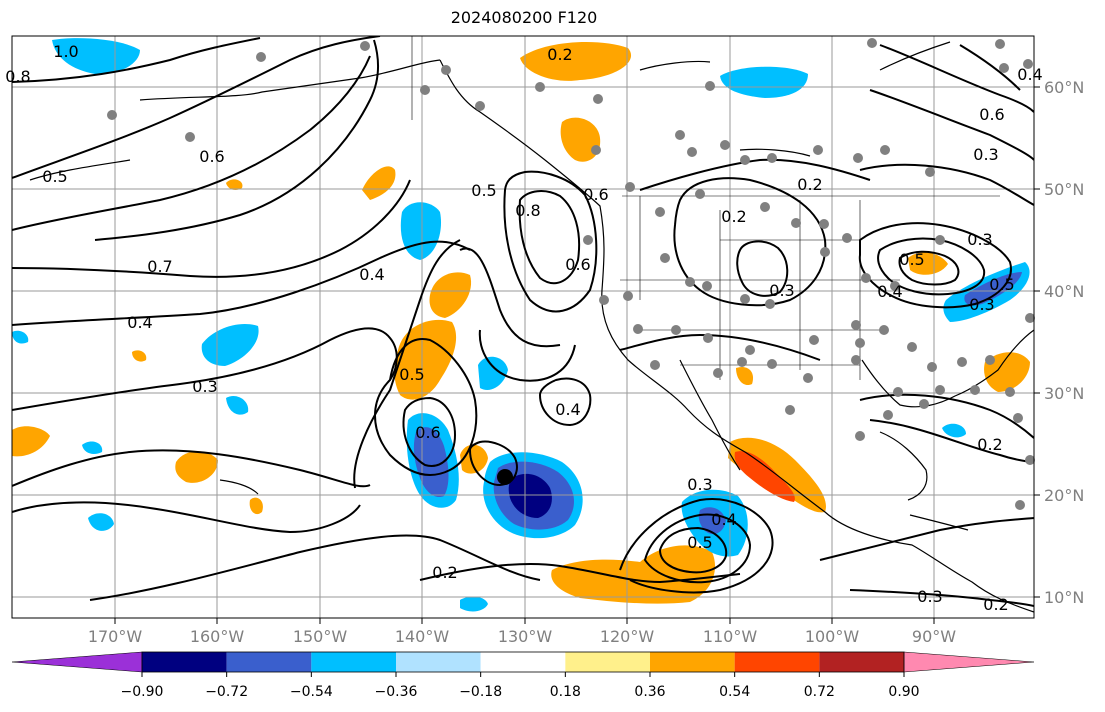  What do you see at coordinates (764, 476) in the screenshot?
I see `strong-positive-region` at bounding box center [764, 476].